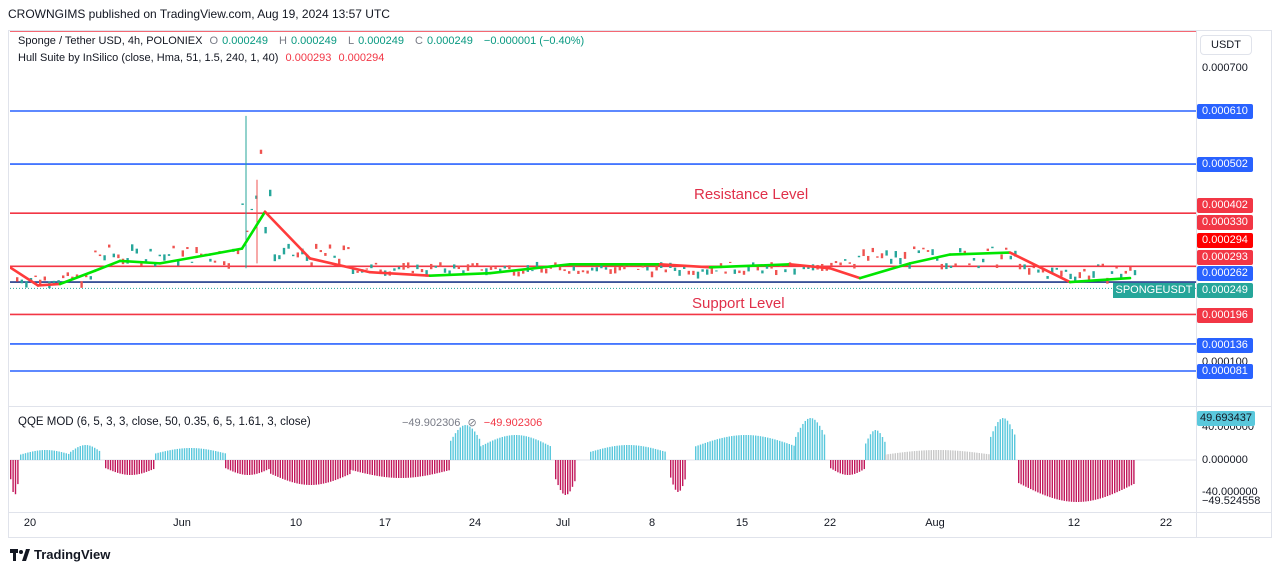 The height and width of the screenshot is (573, 1281). Describe the element at coordinates (472, 423) in the screenshot. I see `qqe-eye-icon: ⊘` at that location.